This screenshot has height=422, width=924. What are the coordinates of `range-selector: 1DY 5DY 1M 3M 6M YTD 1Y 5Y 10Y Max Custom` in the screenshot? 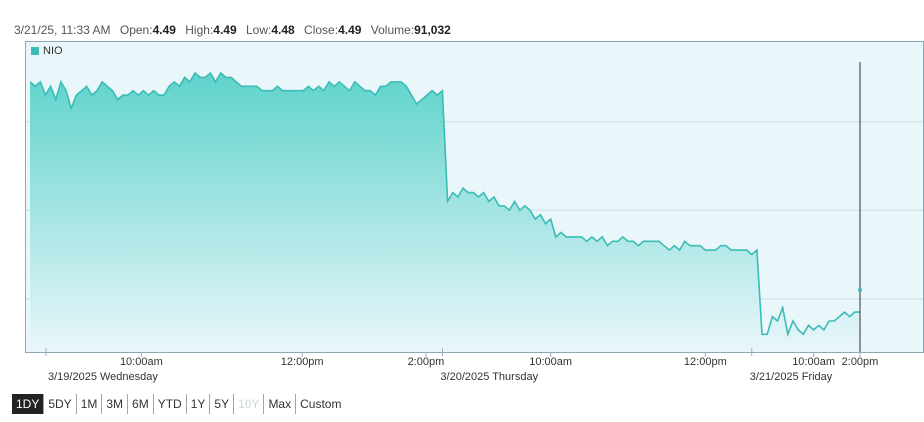 It's located at (178, 404).